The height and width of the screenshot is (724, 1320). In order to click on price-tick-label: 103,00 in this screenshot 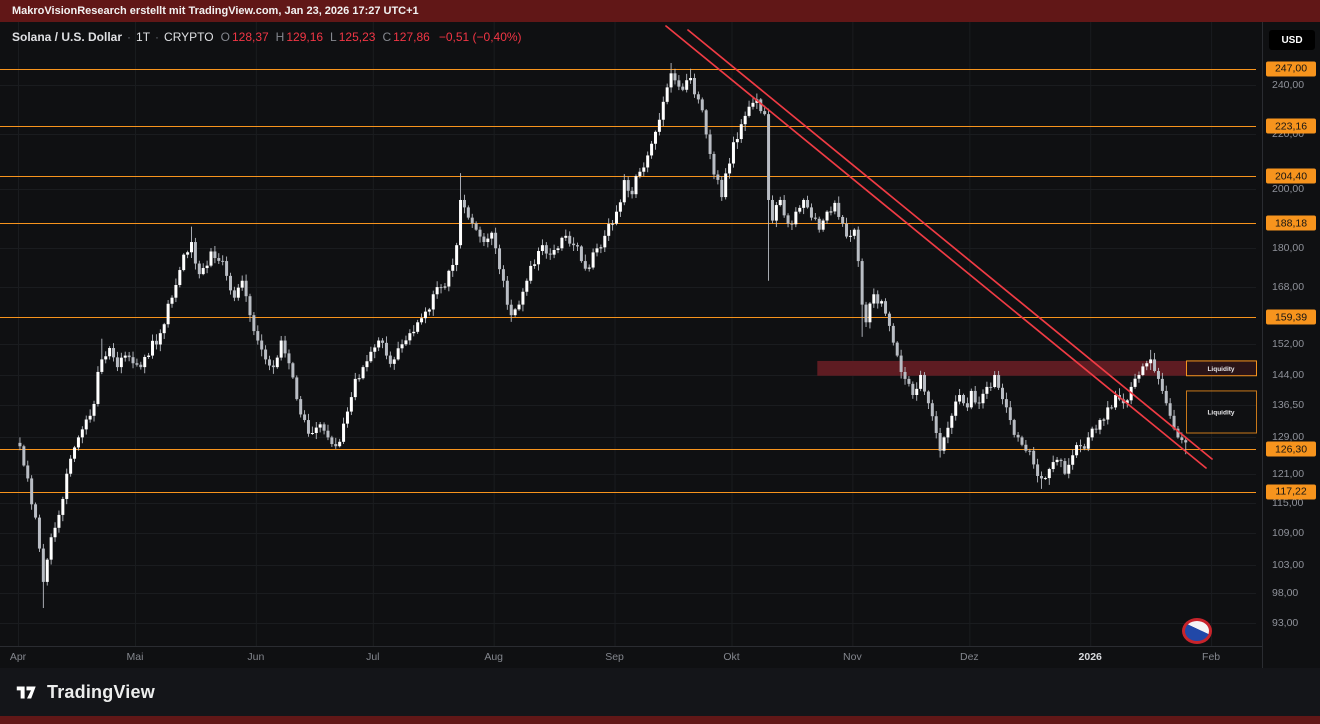, I will do `click(1288, 565)`.